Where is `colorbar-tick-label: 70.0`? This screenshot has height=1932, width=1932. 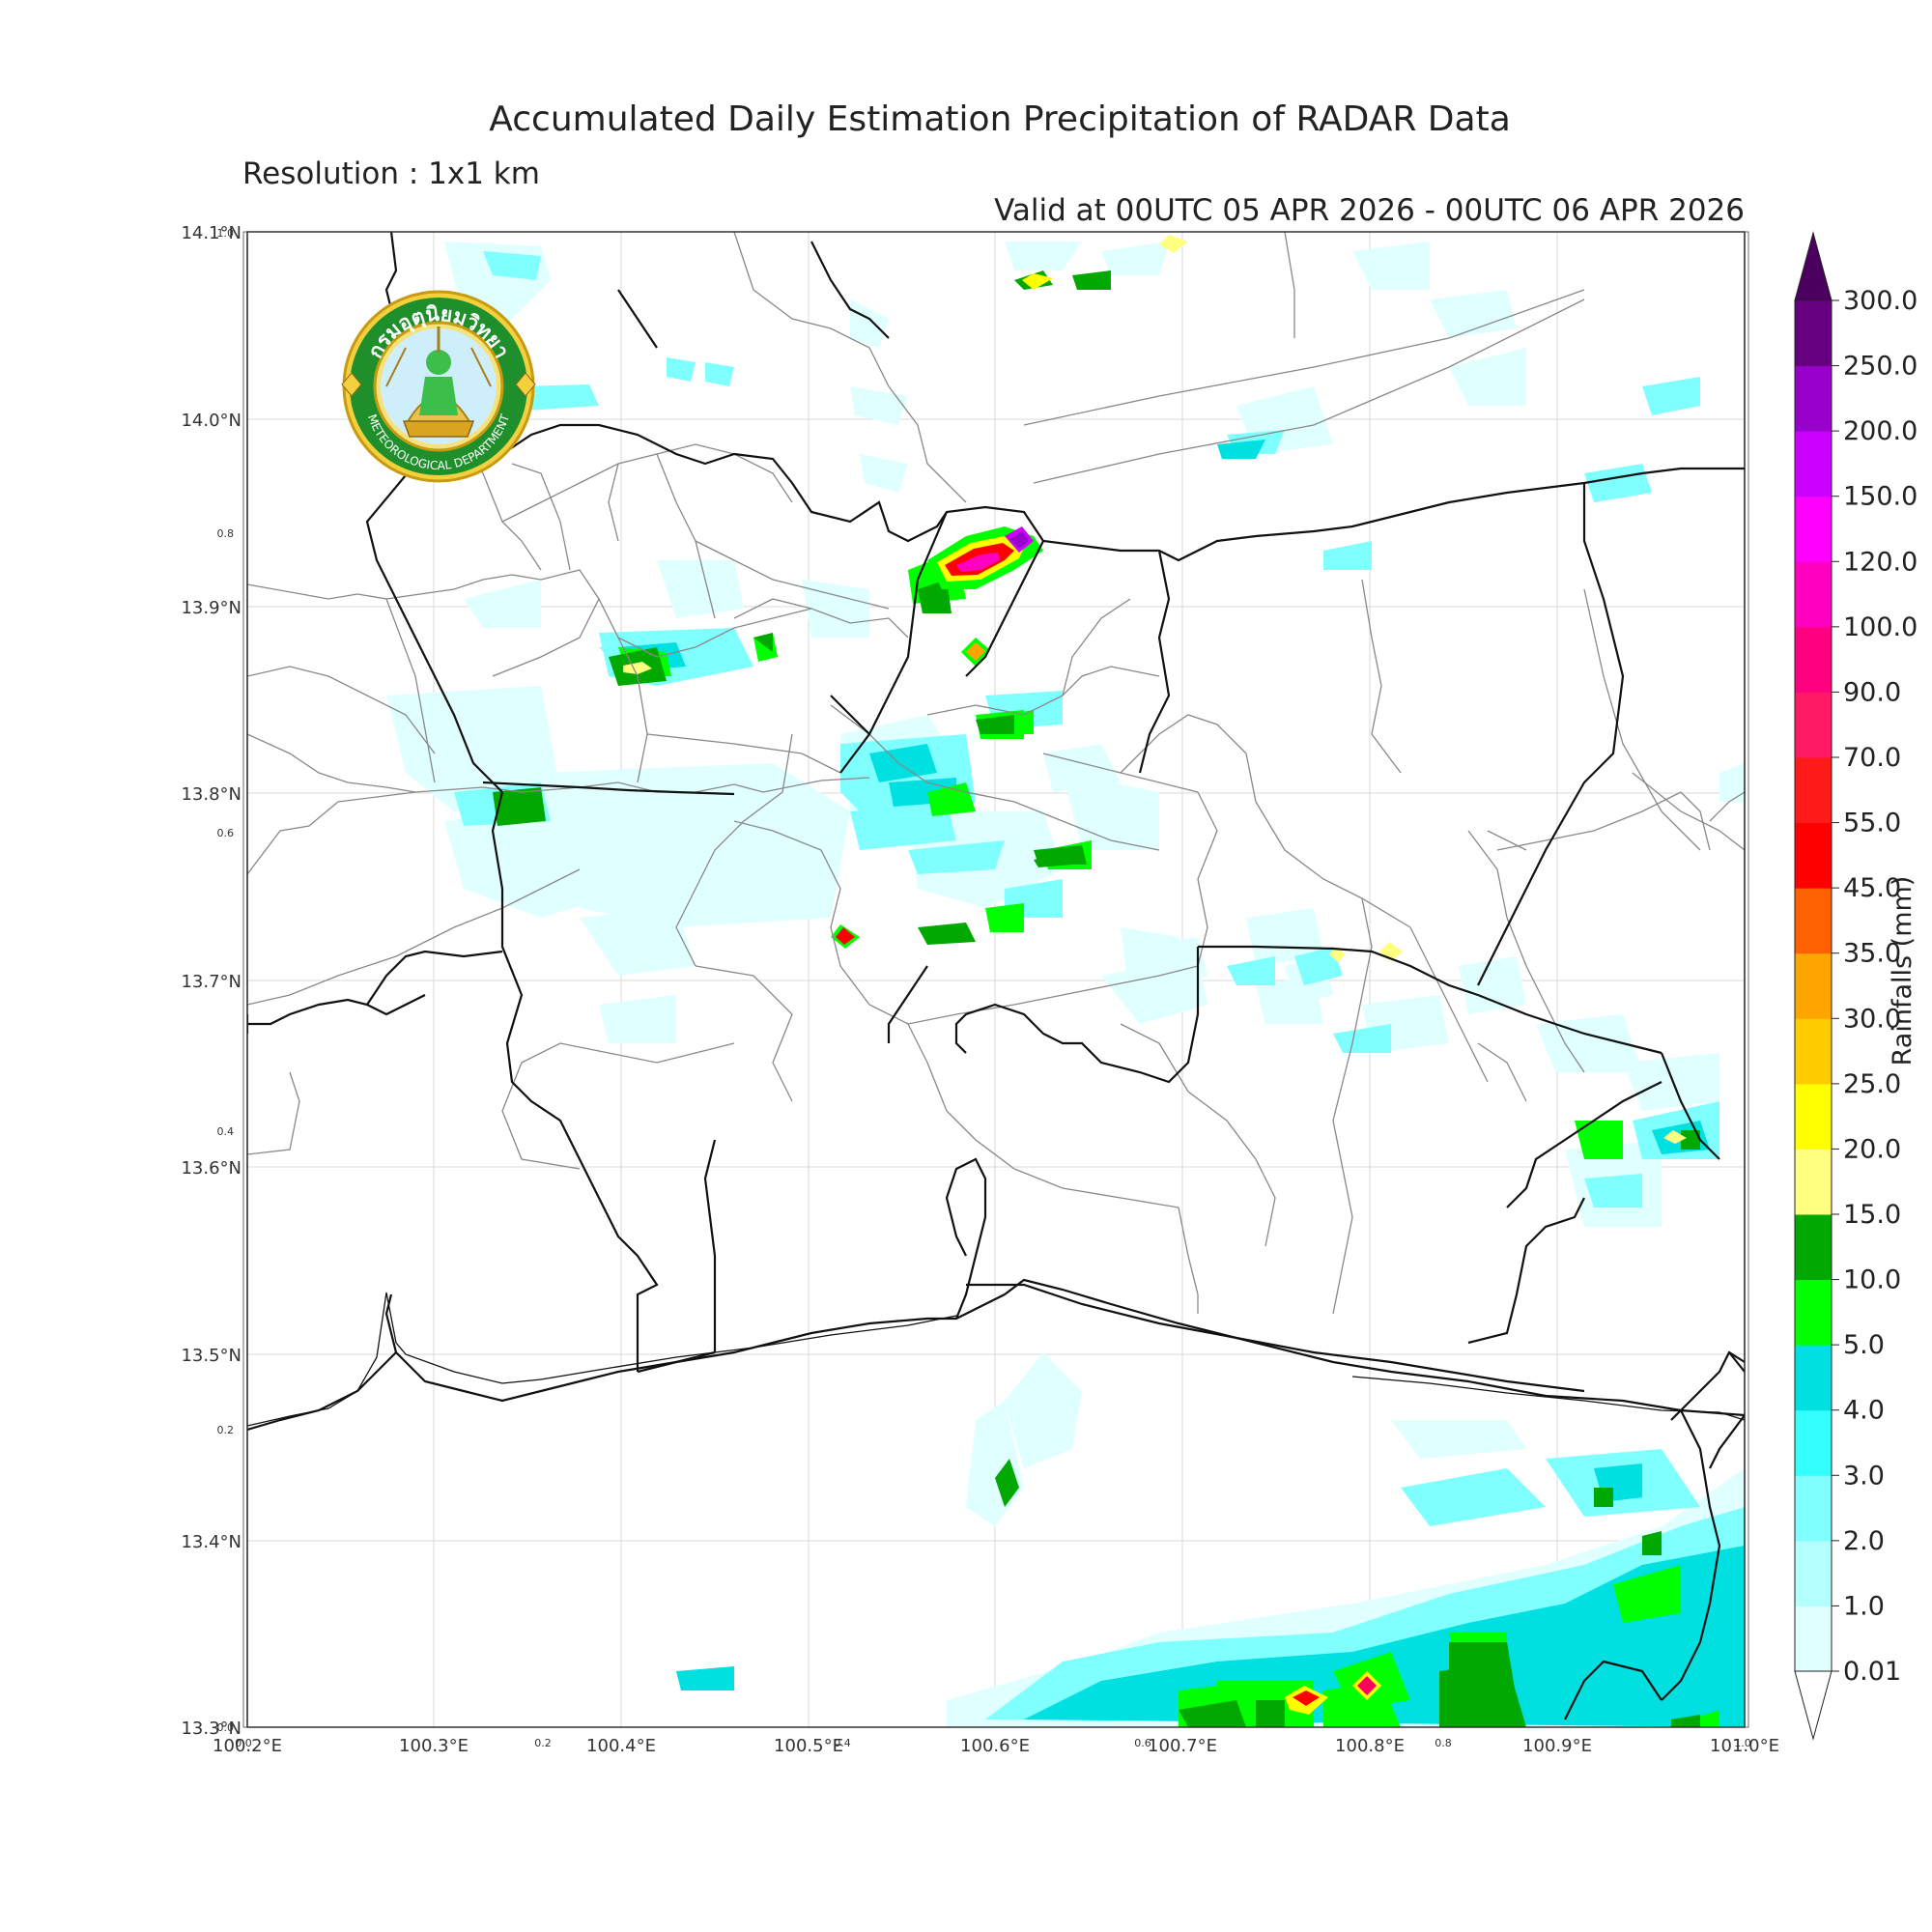
colorbar-tick-label: 70.0 is located at coordinates (1872, 758).